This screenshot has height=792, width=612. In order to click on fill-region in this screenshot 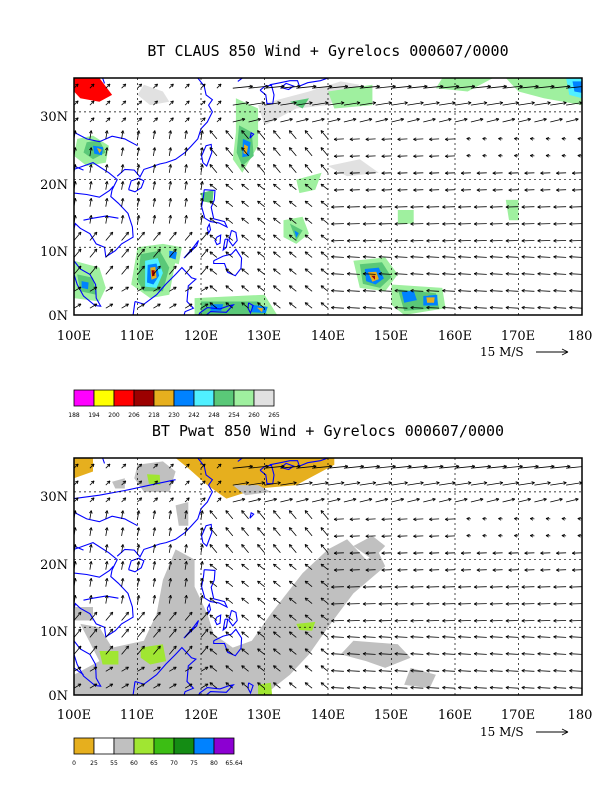, I will do `click(153, 273)`.